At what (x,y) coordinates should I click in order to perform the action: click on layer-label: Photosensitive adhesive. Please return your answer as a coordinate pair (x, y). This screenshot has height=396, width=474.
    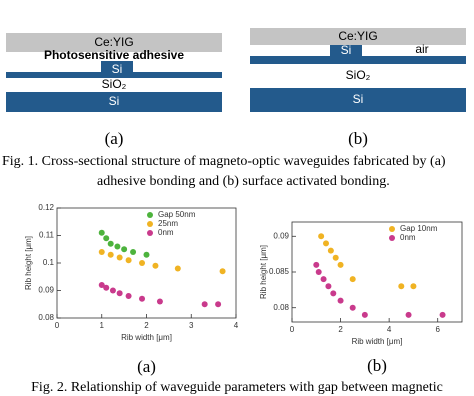
    Looking at the image, I should click on (114, 55).